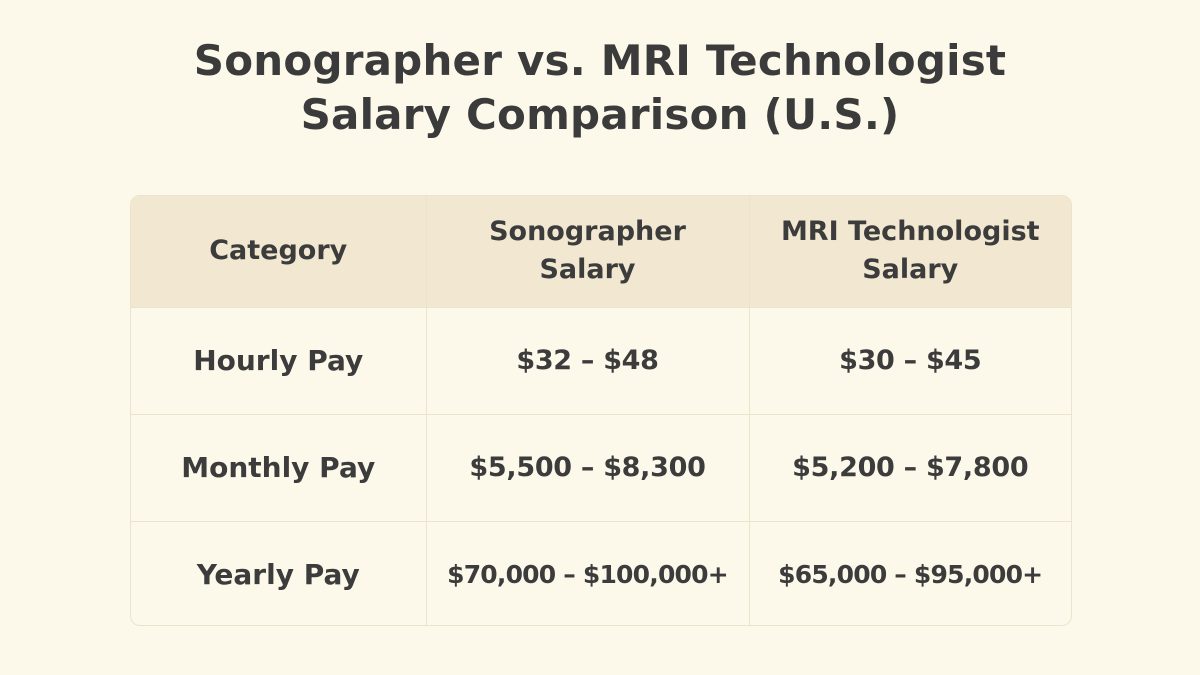 The image size is (1200, 675). I want to click on cell-sonographer-yearly: $70,000 – $100,000+, so click(588, 573).